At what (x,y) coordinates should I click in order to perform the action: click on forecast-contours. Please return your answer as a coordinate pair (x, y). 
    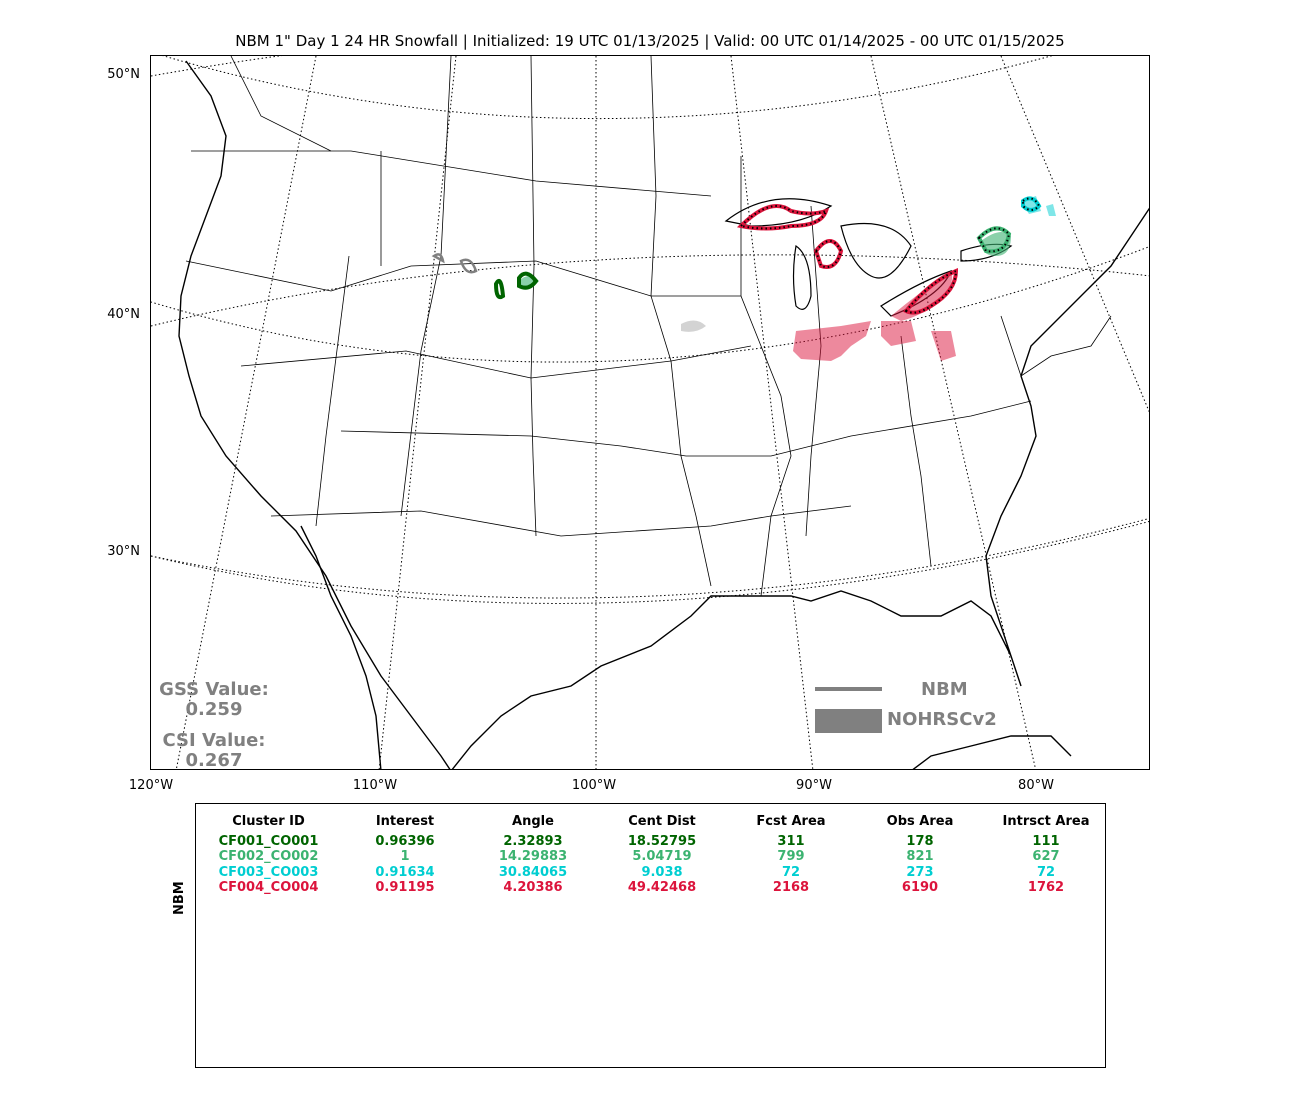
    Looking at the image, I should click on (736, 255).